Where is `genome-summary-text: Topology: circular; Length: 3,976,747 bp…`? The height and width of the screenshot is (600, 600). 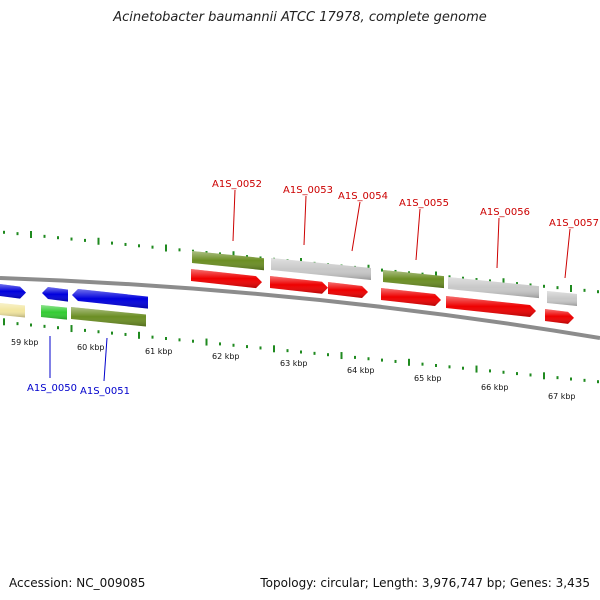
genome-summary-text: Topology: circular; Length: 3,976,747 bp… is located at coordinates (425, 583).